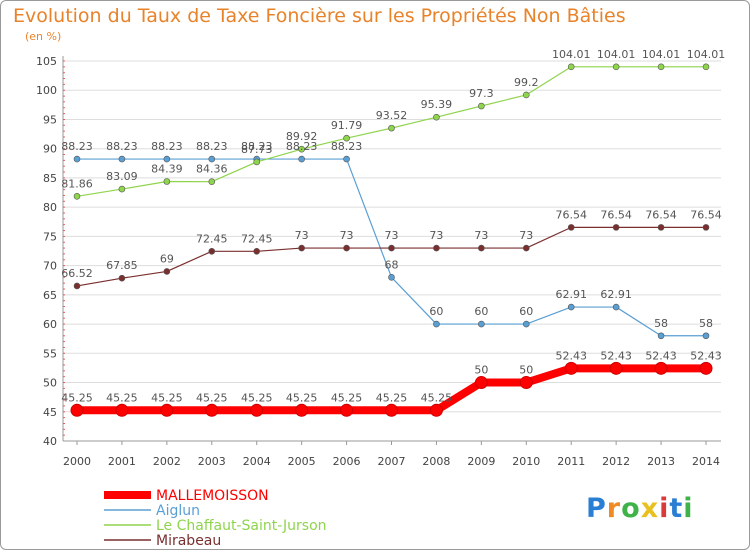  I want to click on y-tick-label: 75, so click(50, 236).